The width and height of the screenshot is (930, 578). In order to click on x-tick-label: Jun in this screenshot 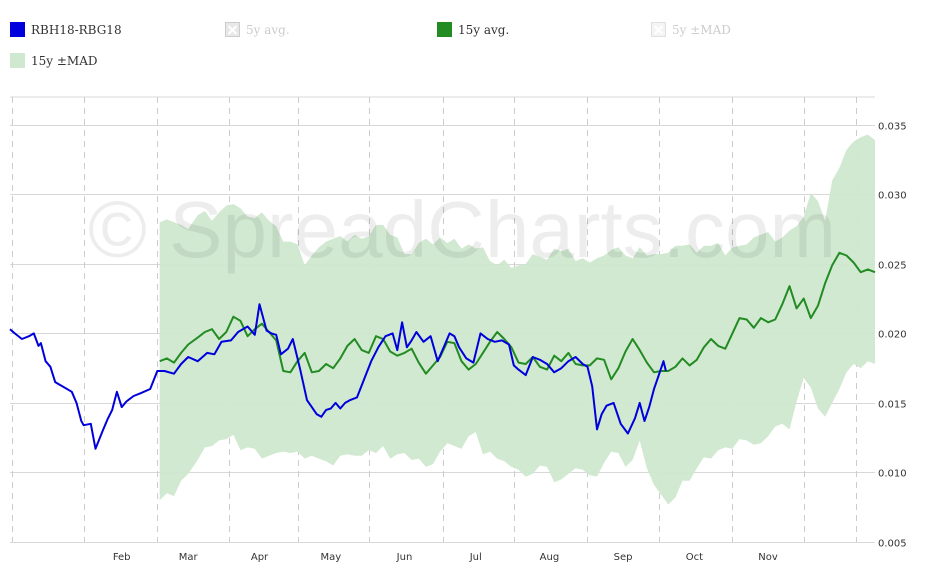, I will do `click(404, 557)`.